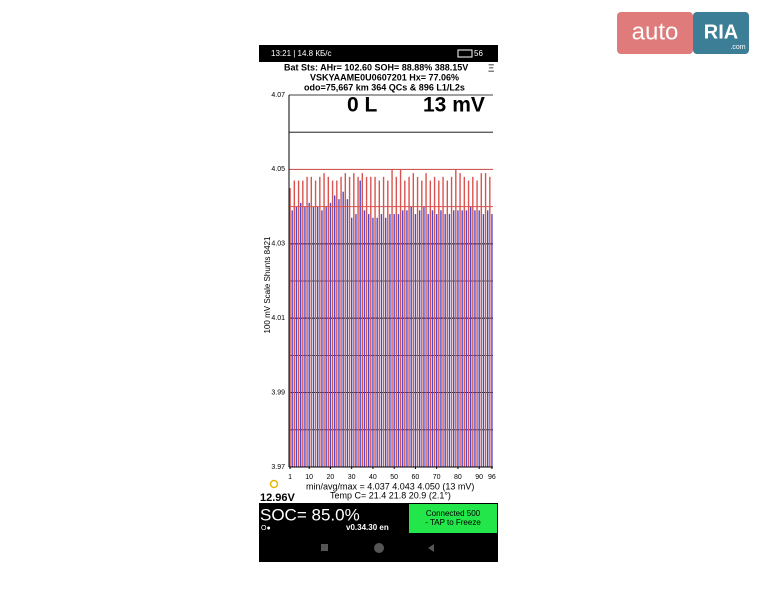  What do you see at coordinates (478, 53) in the screenshot?
I see `status-battery: 56` at bounding box center [478, 53].